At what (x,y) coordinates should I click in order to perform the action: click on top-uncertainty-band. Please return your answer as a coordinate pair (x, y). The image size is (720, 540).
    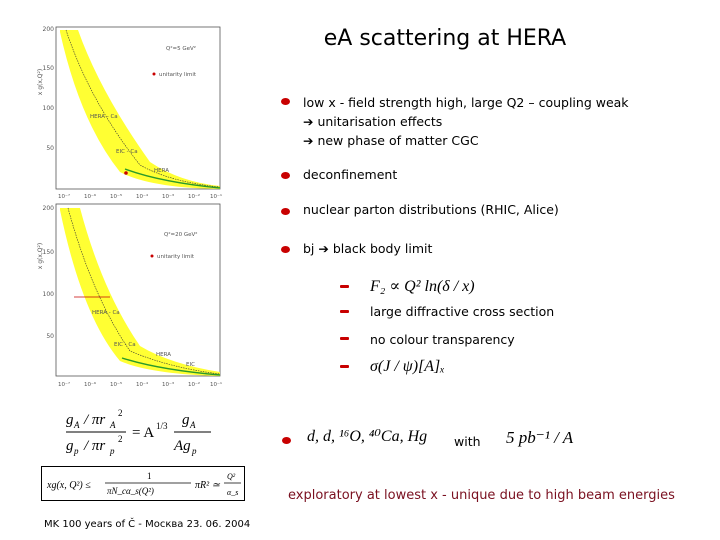
    Looking at the image, I should click on (140, 109).